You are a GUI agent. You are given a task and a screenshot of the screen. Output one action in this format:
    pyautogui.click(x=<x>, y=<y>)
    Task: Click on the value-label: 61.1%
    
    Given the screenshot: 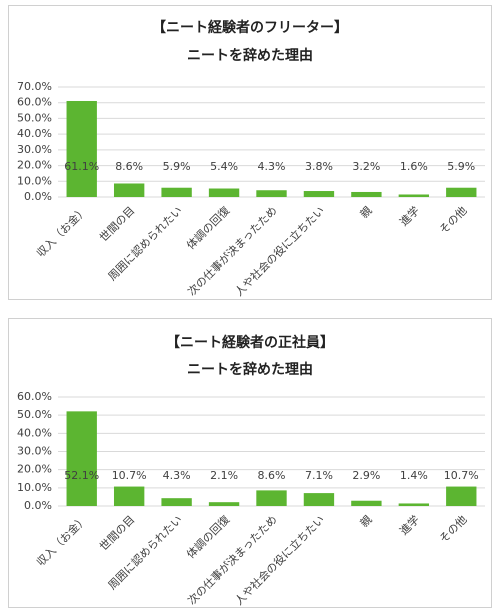 What is the action you would take?
    pyautogui.click(x=81, y=166)
    